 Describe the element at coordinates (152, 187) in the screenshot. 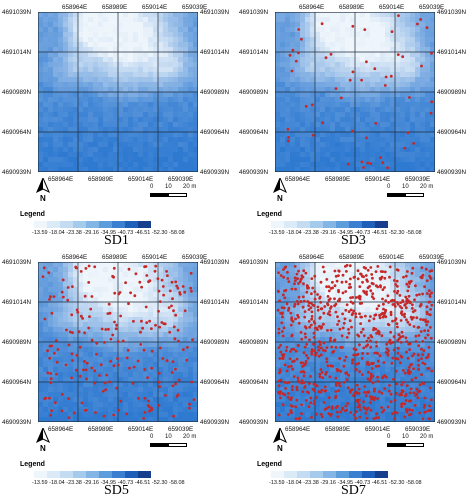

I see `scale-tick-label: 0` at that location.